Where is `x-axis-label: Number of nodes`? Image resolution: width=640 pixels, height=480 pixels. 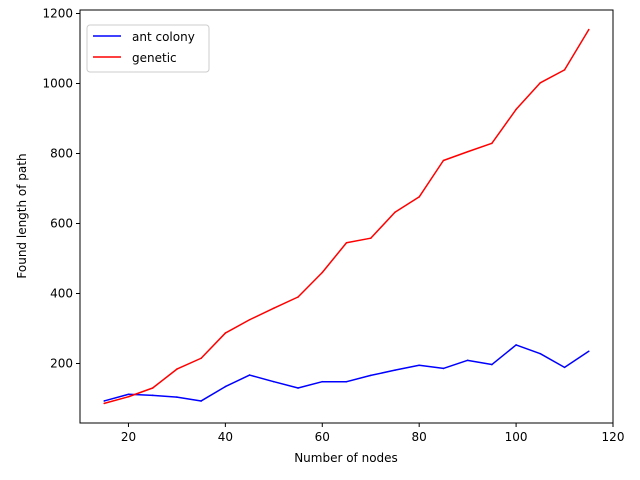
x-axis-label: Number of nodes is located at coordinates (346, 458).